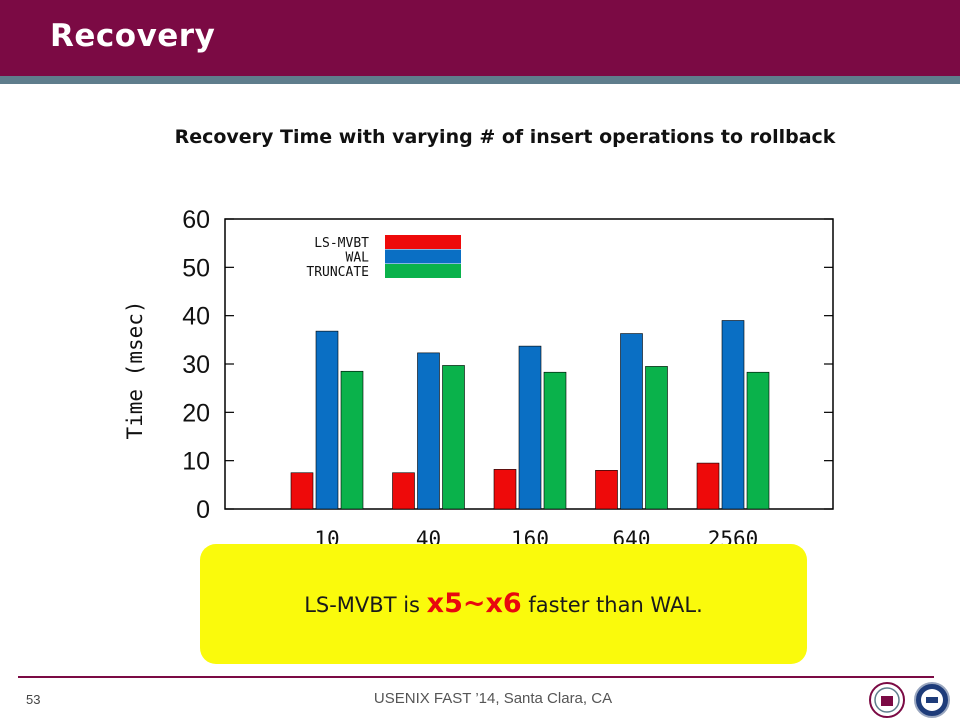 This screenshot has height=720, width=960. Describe the element at coordinates (133, 36) in the screenshot. I see `slide-title: Recovery` at that location.